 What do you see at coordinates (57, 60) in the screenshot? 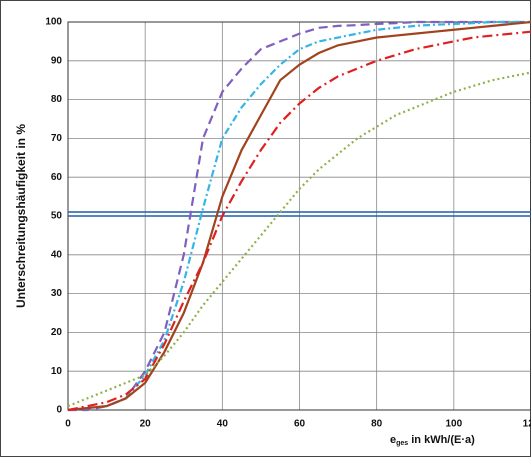
I see `y-tick-label: 90` at bounding box center [57, 60].